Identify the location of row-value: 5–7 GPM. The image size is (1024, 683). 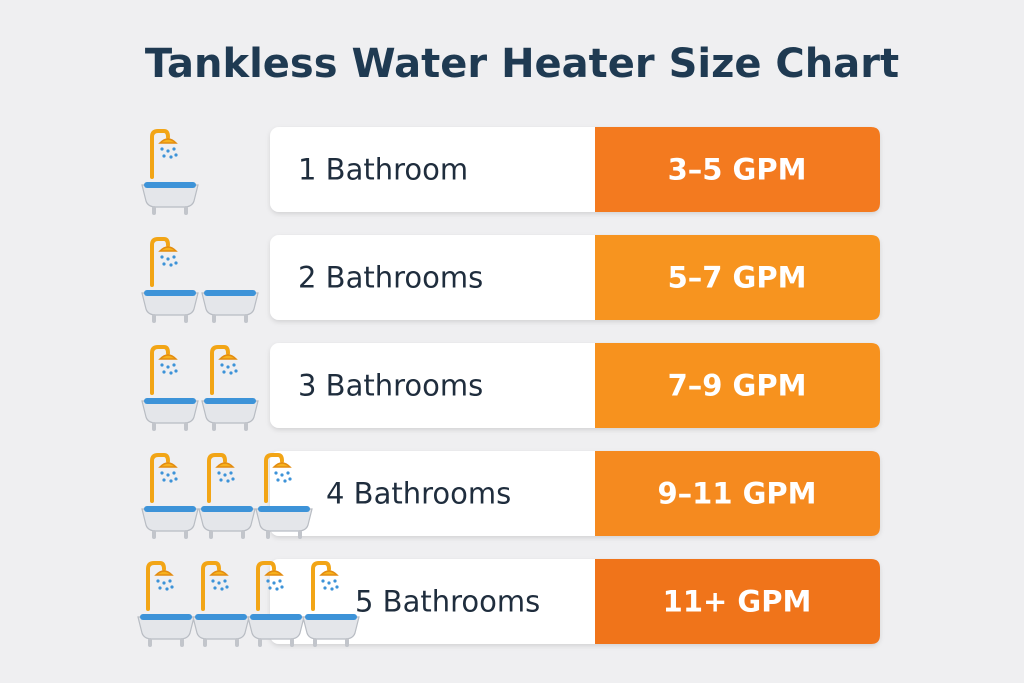
(737, 278).